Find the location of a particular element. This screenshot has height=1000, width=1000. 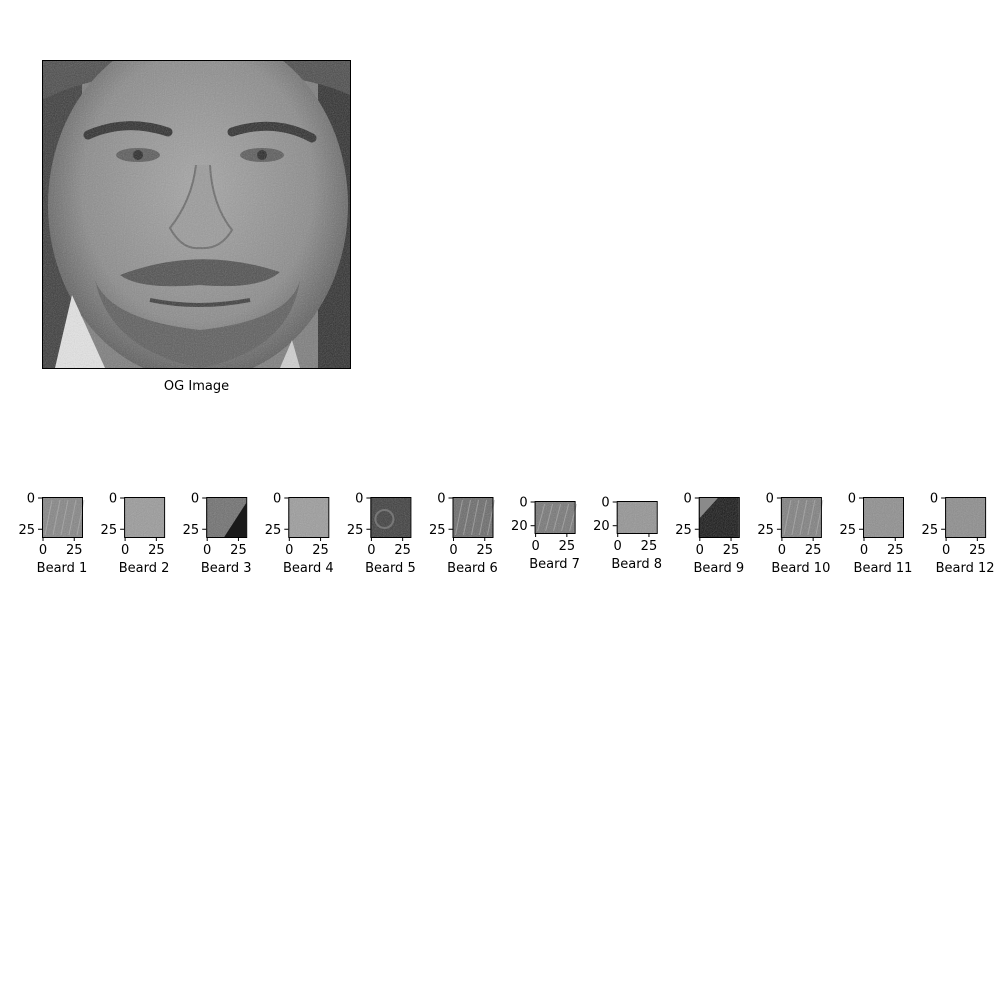

patch-xlabel: Beard 9 is located at coordinates (718, 568).